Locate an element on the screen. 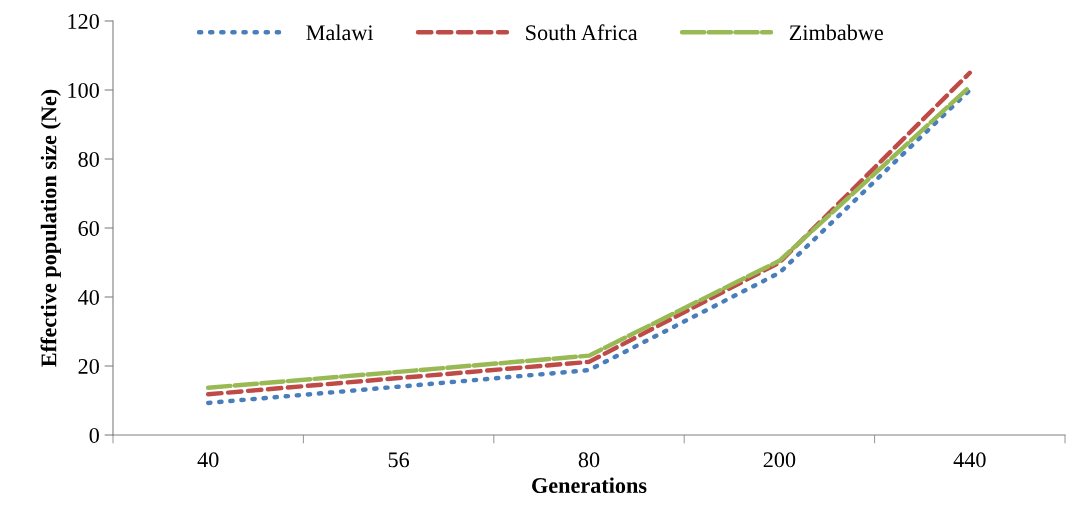 Image resolution: width=1067 pixels, height=527 pixels. y-tick-label: 100 is located at coordinates (83, 90).